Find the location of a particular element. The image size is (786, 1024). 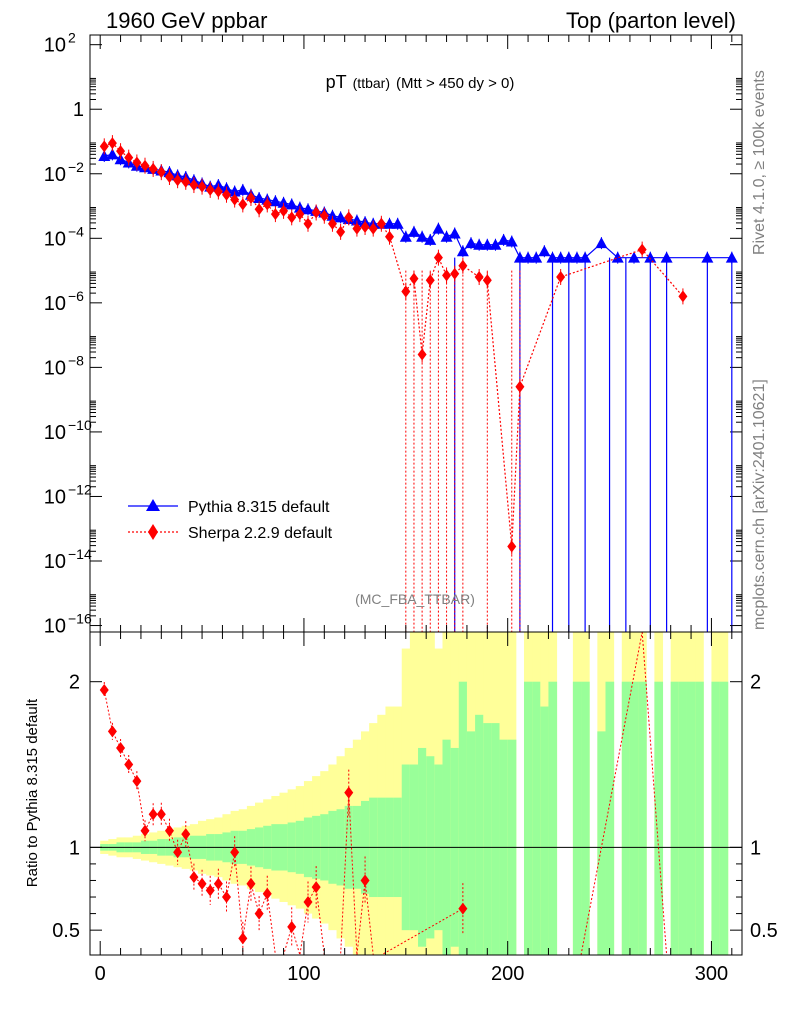

title-cut: (Mtt > 450 dy > 0) is located at coordinates (455, 83).